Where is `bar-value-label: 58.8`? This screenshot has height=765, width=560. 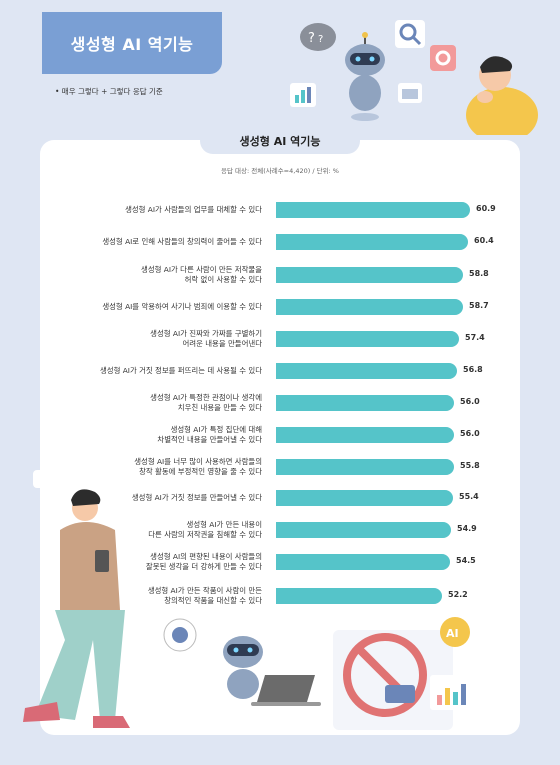
bar-value-label: 58.8 is located at coordinates (479, 273).